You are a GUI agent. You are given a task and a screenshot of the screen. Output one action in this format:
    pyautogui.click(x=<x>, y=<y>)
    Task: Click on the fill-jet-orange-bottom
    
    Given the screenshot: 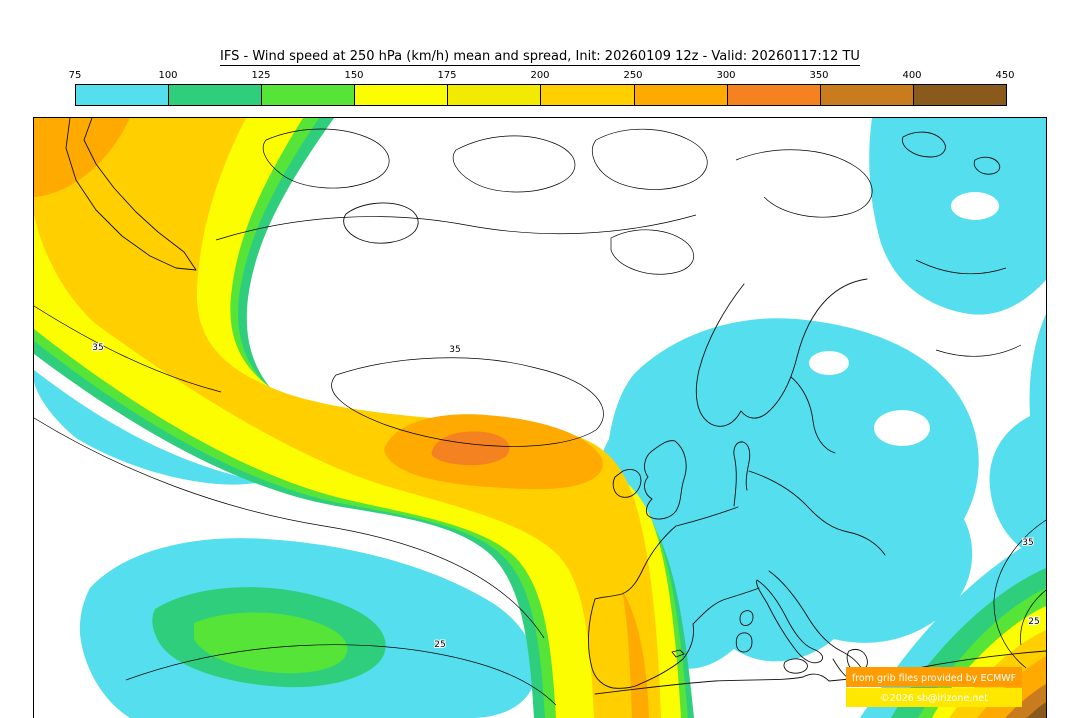 What is the action you would take?
    pyautogui.click(x=635, y=654)
    